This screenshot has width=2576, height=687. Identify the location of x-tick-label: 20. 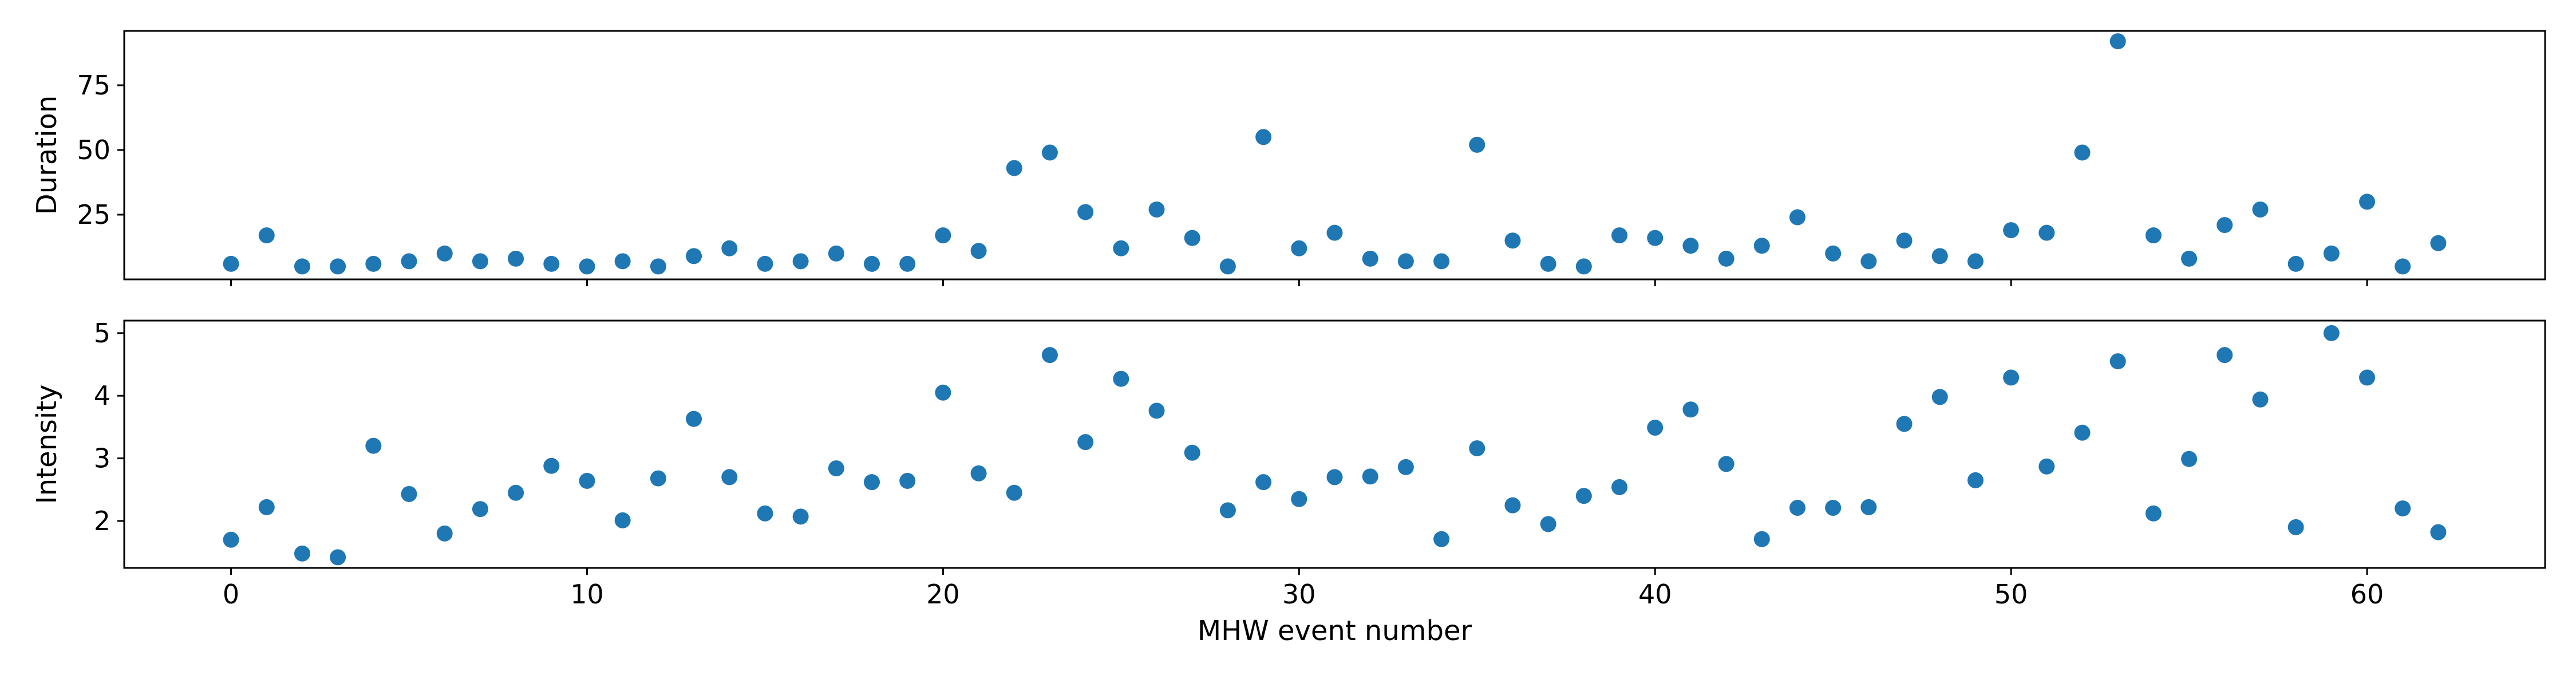
(943, 594).